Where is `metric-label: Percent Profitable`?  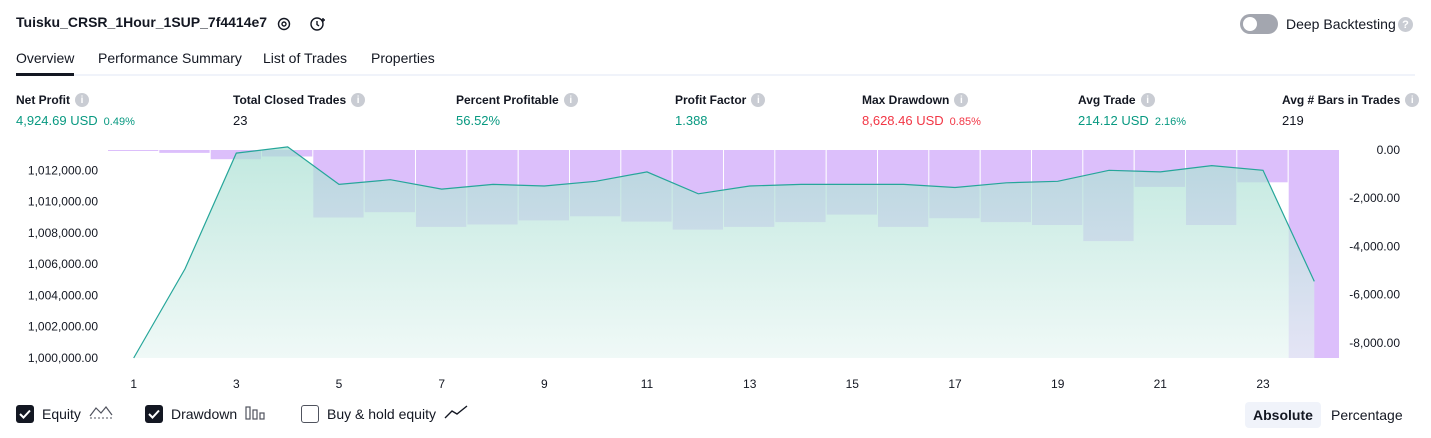 metric-label: Percent Profitable is located at coordinates (507, 100).